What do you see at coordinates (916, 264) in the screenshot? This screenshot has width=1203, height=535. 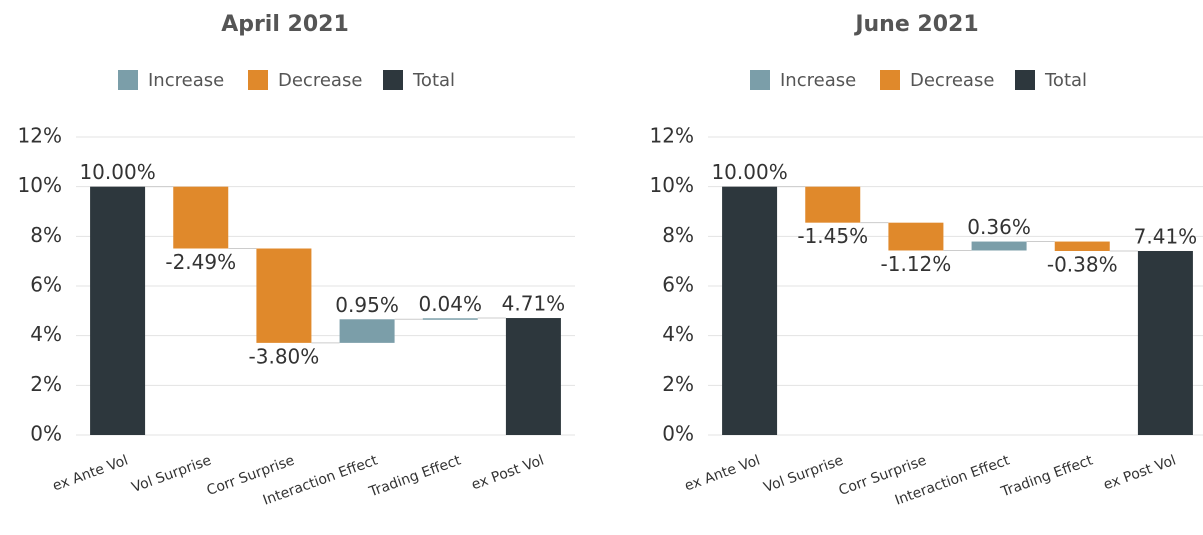 I see `value-label: -1.12%` at bounding box center [916, 264].